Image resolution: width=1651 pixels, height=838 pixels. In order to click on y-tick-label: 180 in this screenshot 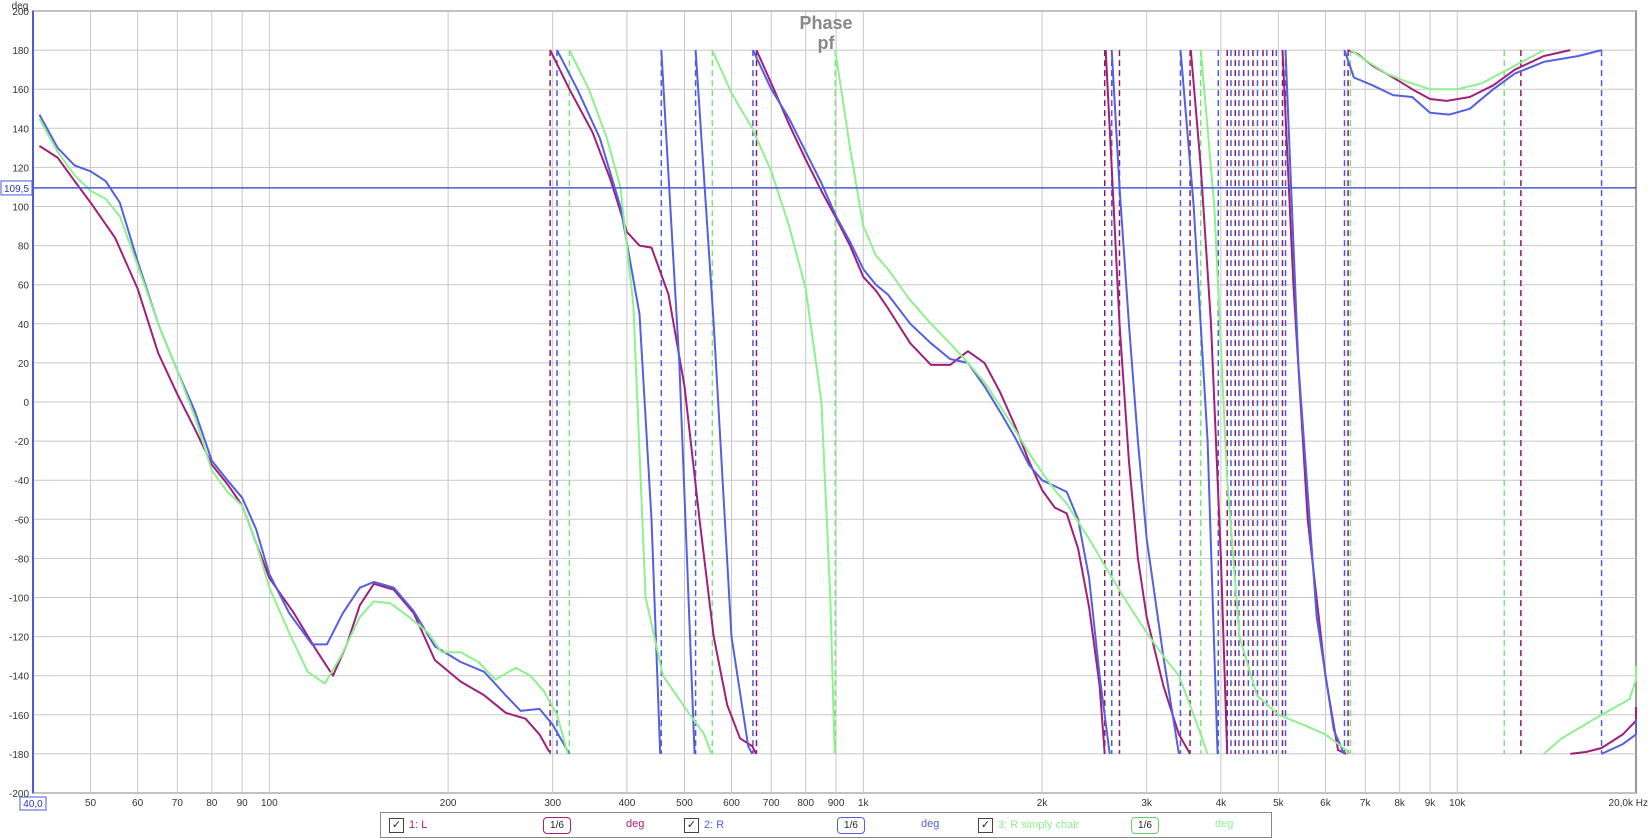, I will do `click(20, 51)`.